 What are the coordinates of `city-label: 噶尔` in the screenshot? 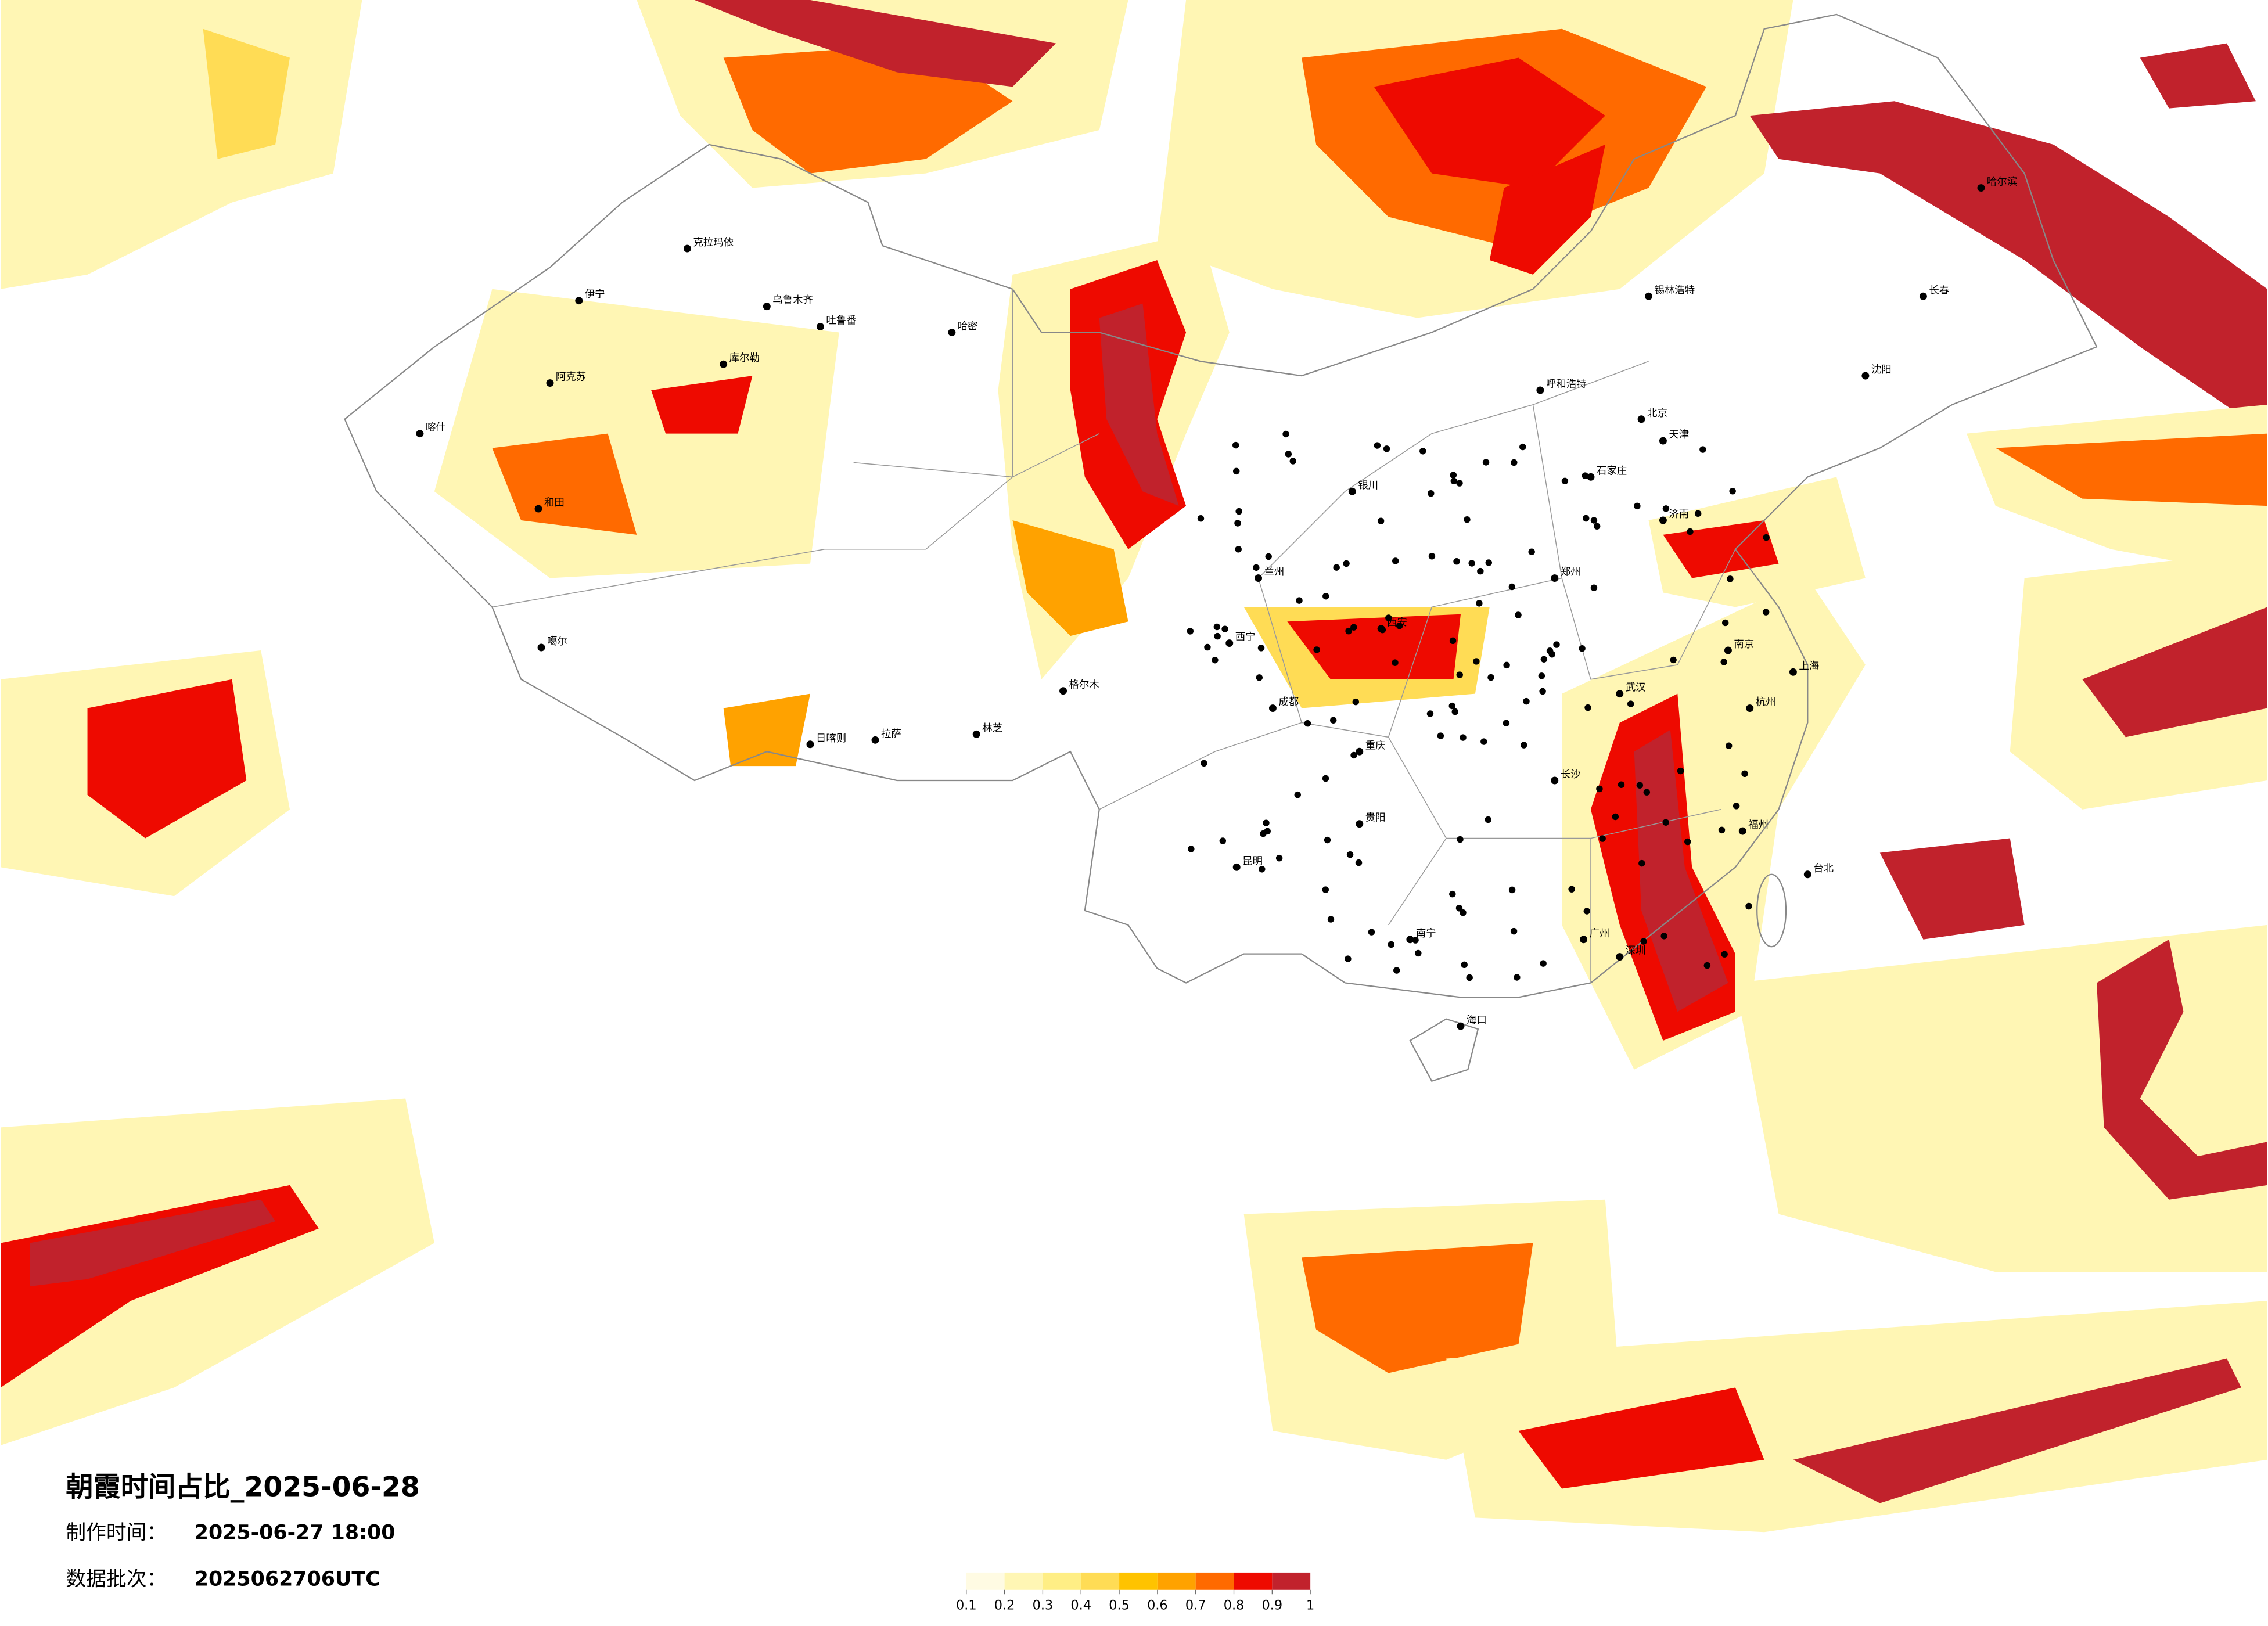 It's located at (557, 642).